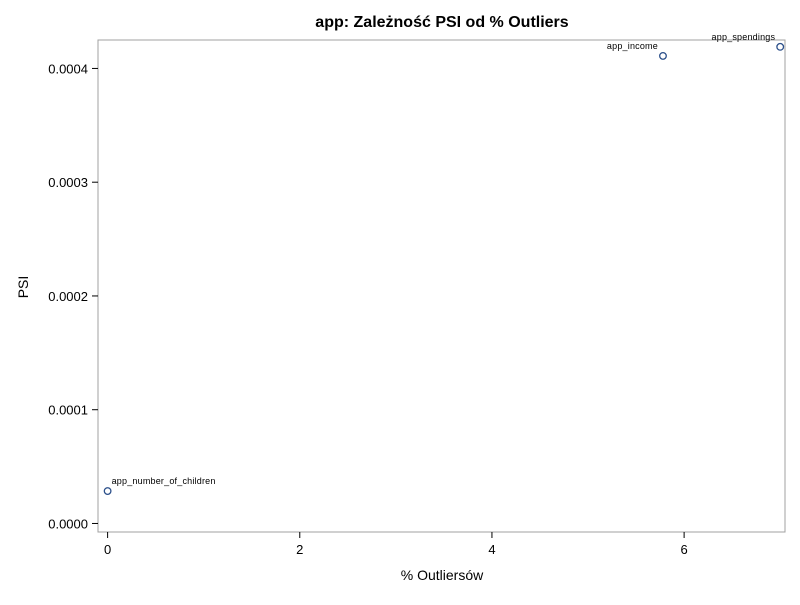 The image size is (800, 605). I want to click on y-axis-label: PSI, so click(23, 287).